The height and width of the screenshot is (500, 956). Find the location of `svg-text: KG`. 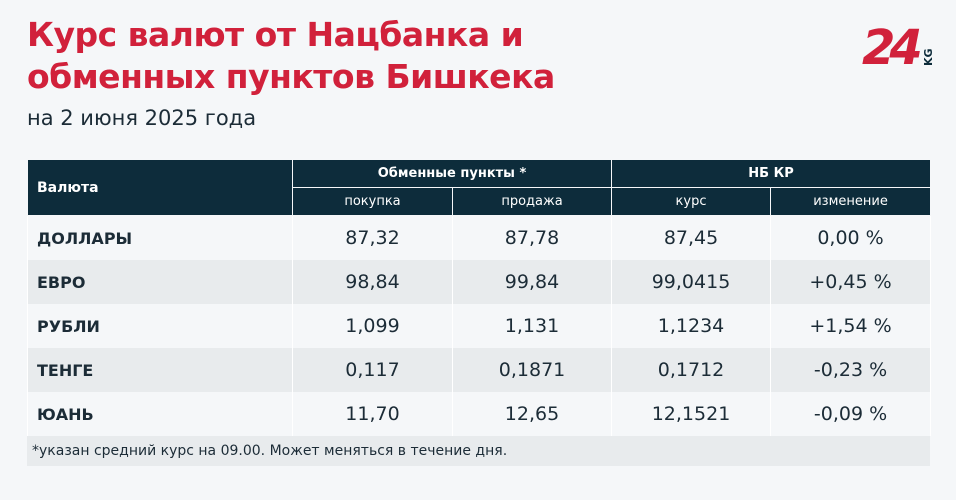

svg-text: KG is located at coordinates (928, 57).